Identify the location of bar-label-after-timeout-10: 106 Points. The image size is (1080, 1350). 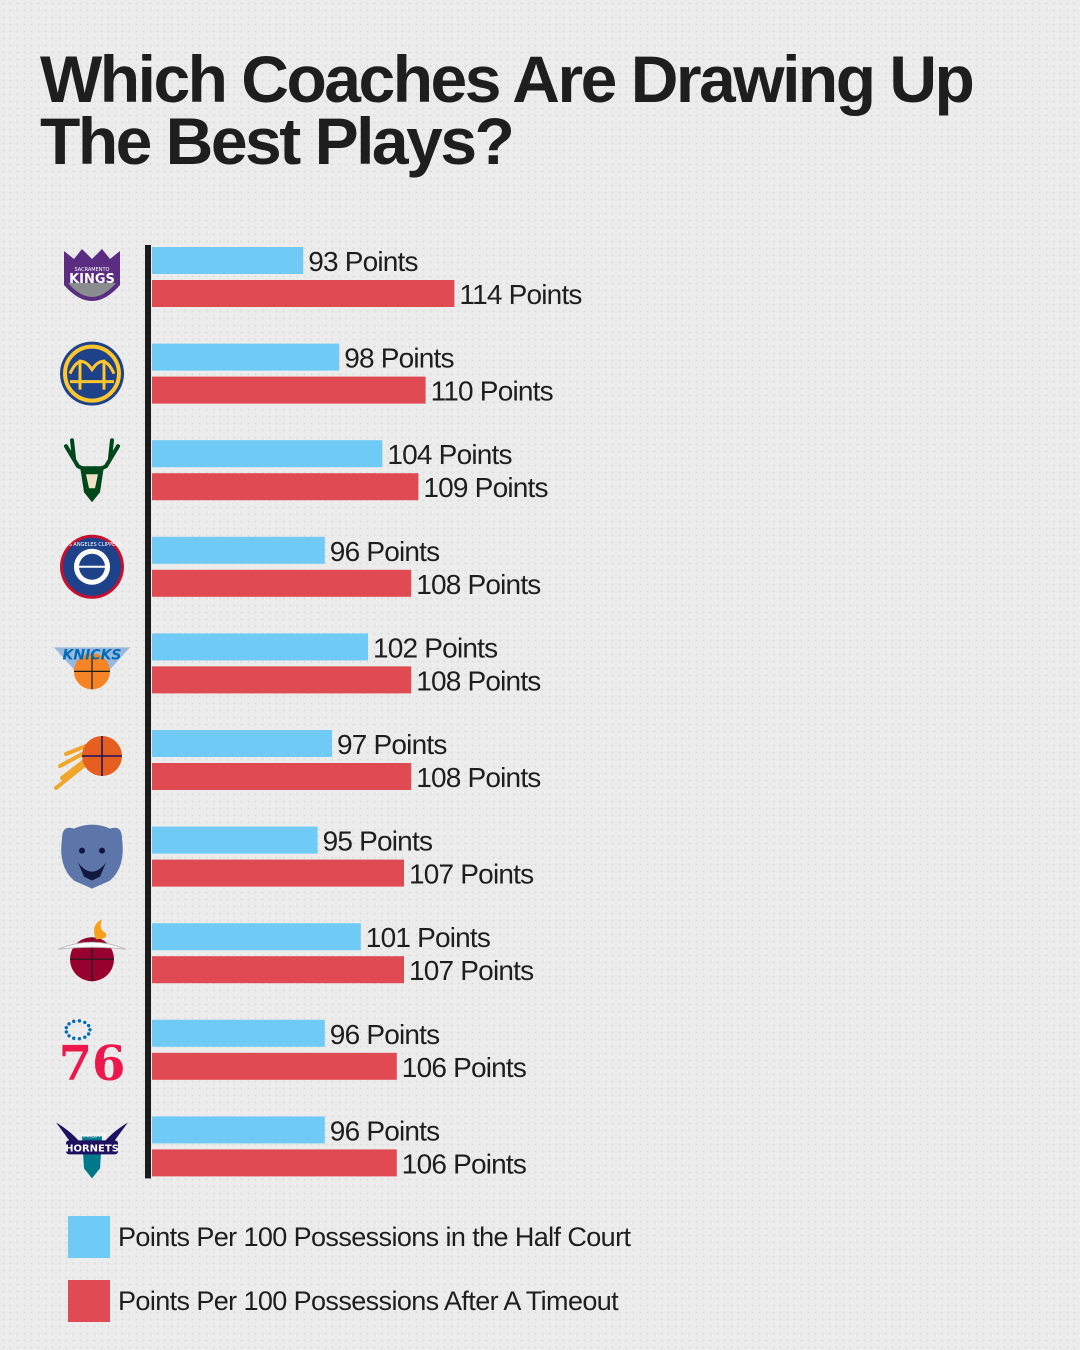
(464, 1163).